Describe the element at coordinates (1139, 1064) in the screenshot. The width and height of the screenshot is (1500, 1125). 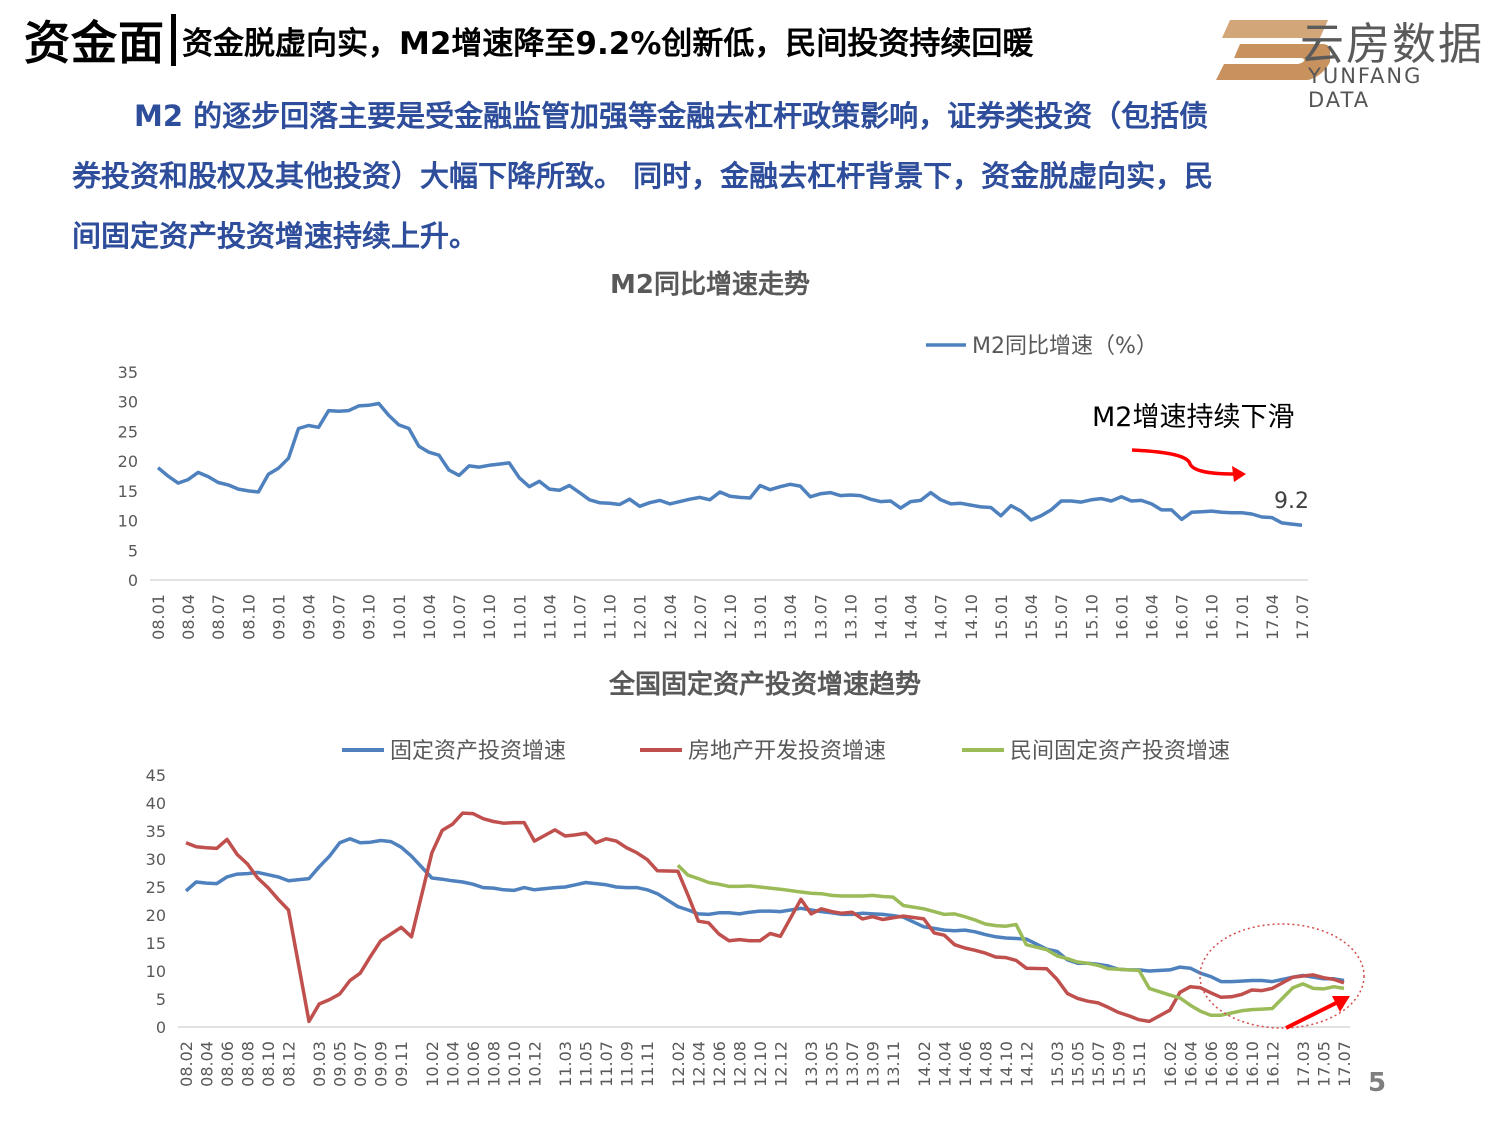
I see `fai-chart-x-tick-label: 15.11` at that location.